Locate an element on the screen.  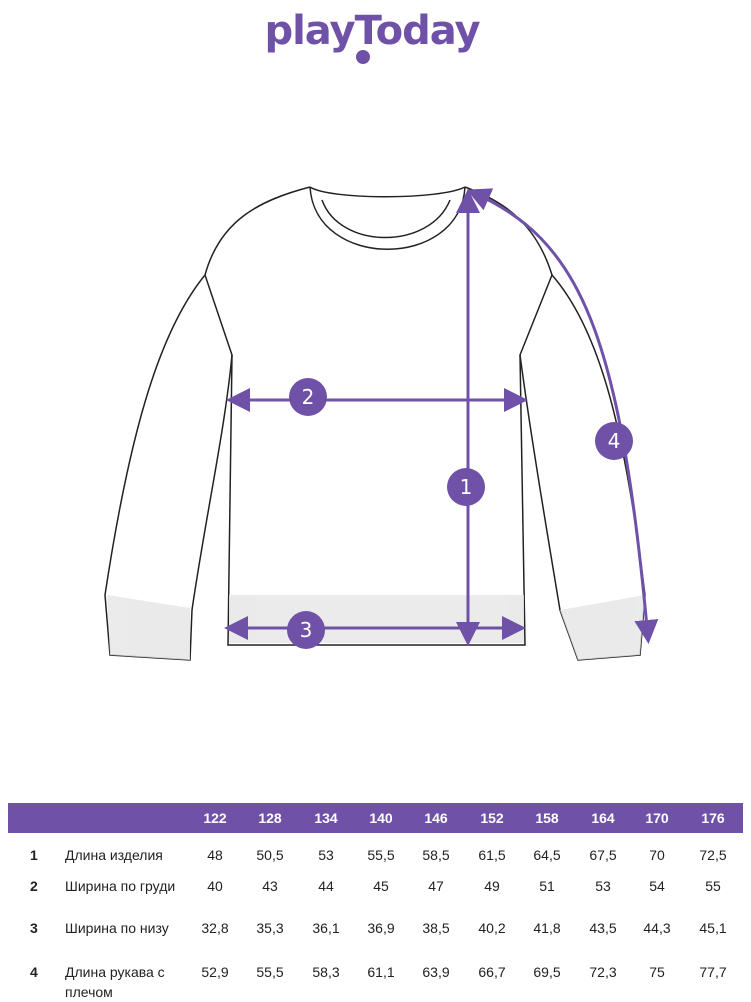
table-cell: 61,1 is located at coordinates (381, 972).